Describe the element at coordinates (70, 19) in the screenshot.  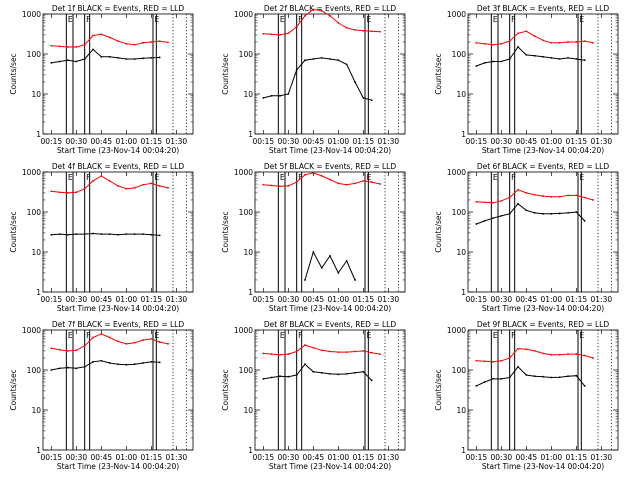
I see `event-marker-label: E` at that location.